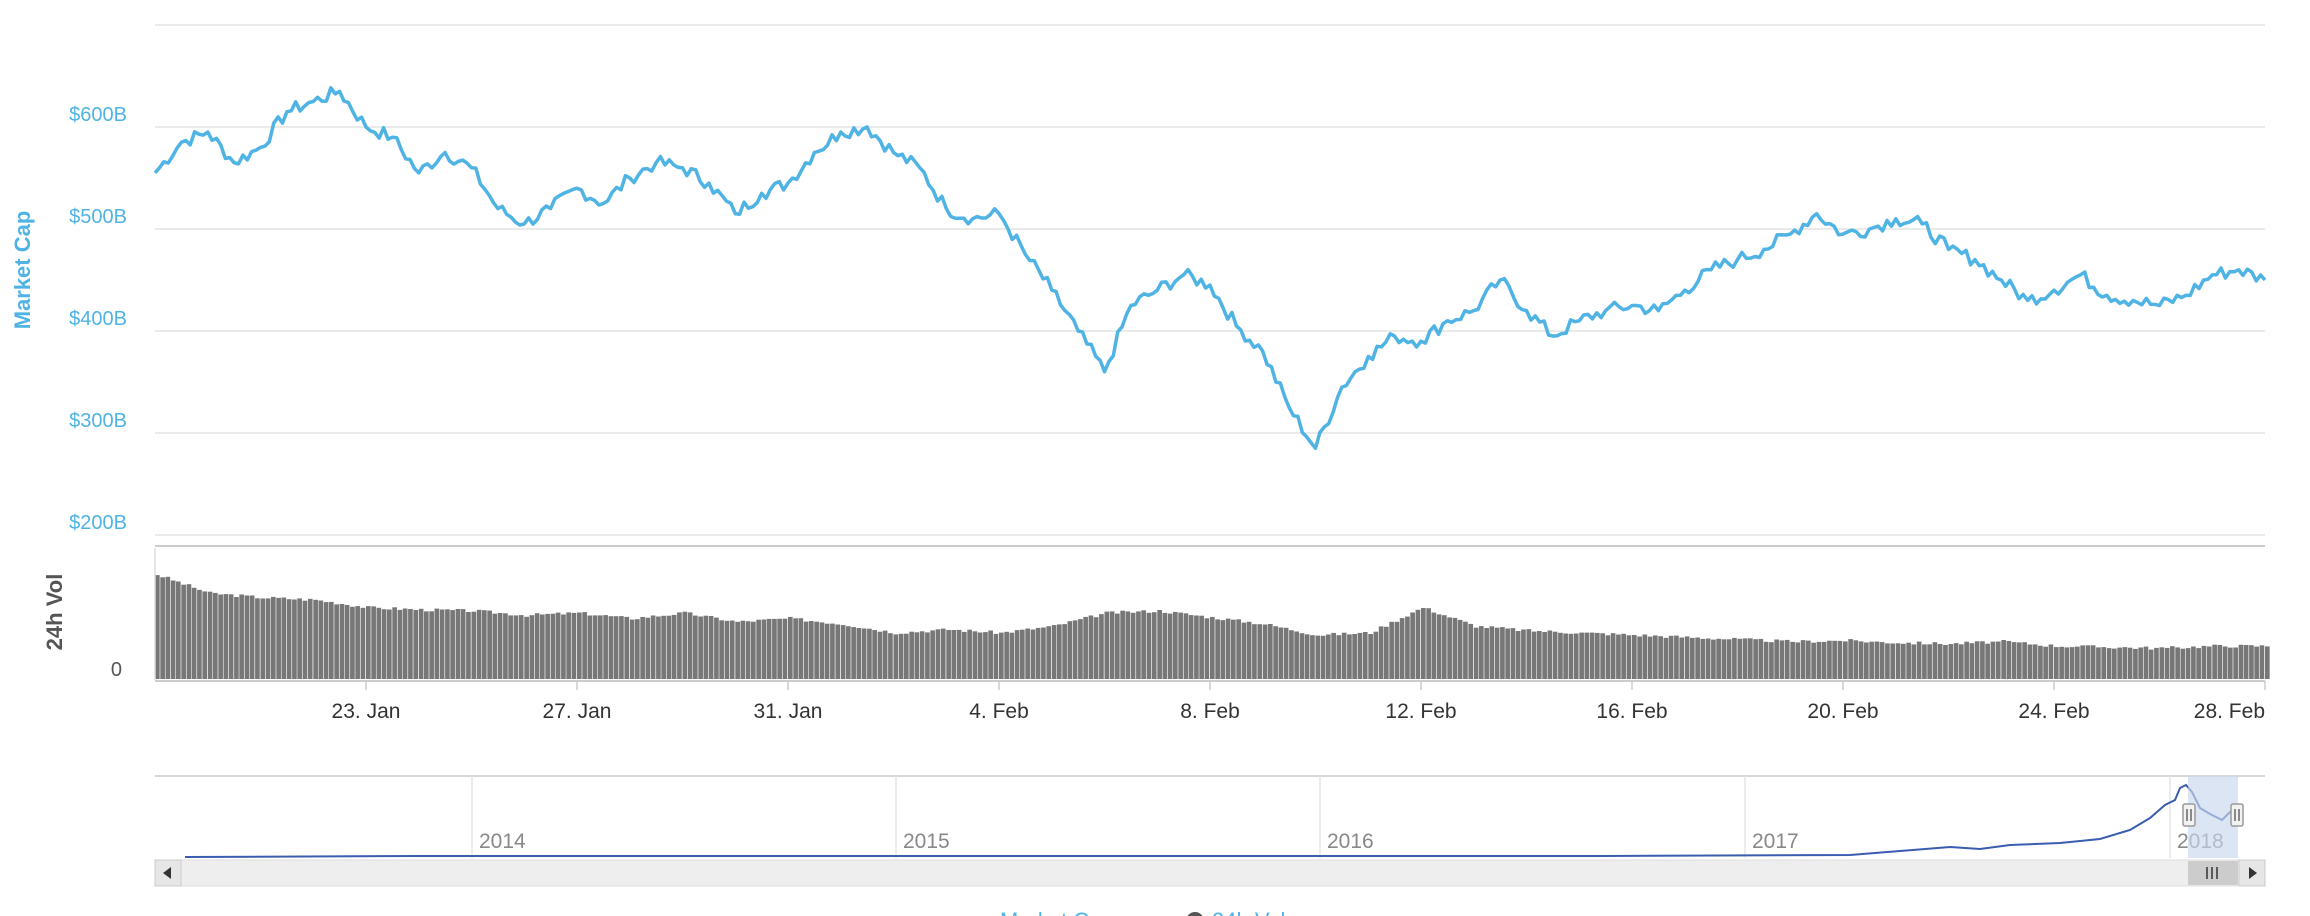 Image resolution: width=2310 pixels, height=916 pixels. I want to click on scrollbar-track, so click(1210, 873).